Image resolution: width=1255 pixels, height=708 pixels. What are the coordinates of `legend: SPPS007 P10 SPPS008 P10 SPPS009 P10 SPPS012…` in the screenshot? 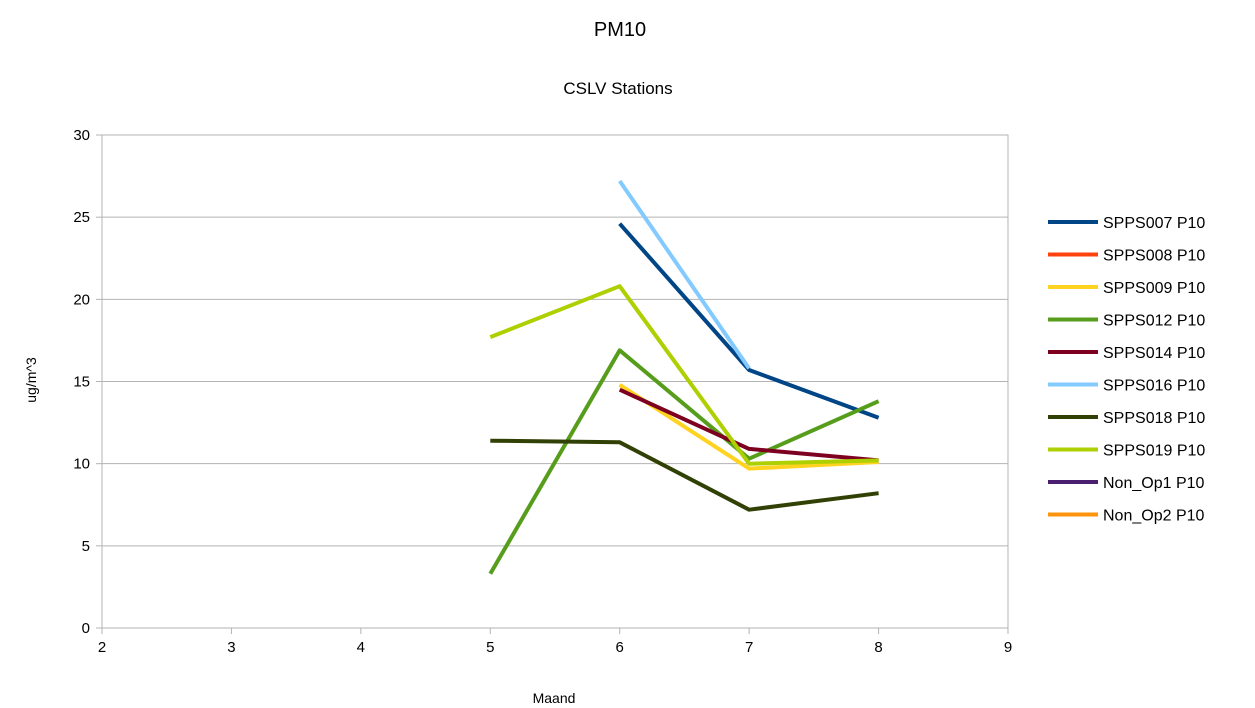 It's located at (1126, 370).